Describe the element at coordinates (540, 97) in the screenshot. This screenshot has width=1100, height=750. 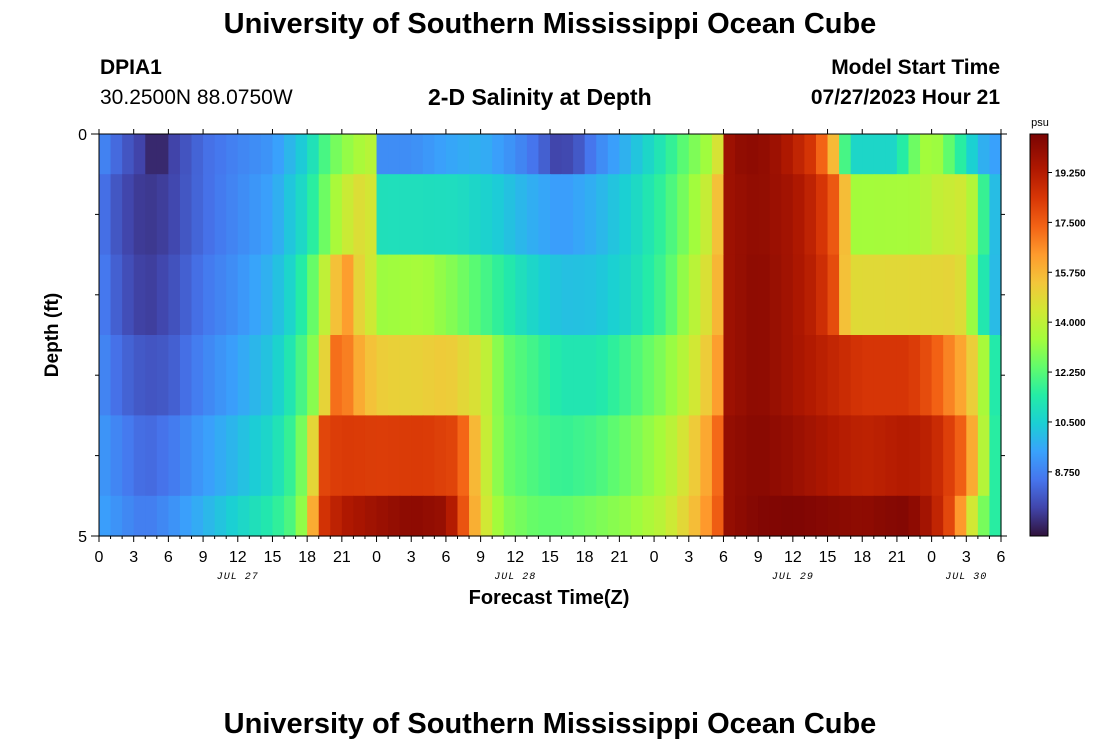
I see `plot-title: 2-D Salinity at Depth` at that location.